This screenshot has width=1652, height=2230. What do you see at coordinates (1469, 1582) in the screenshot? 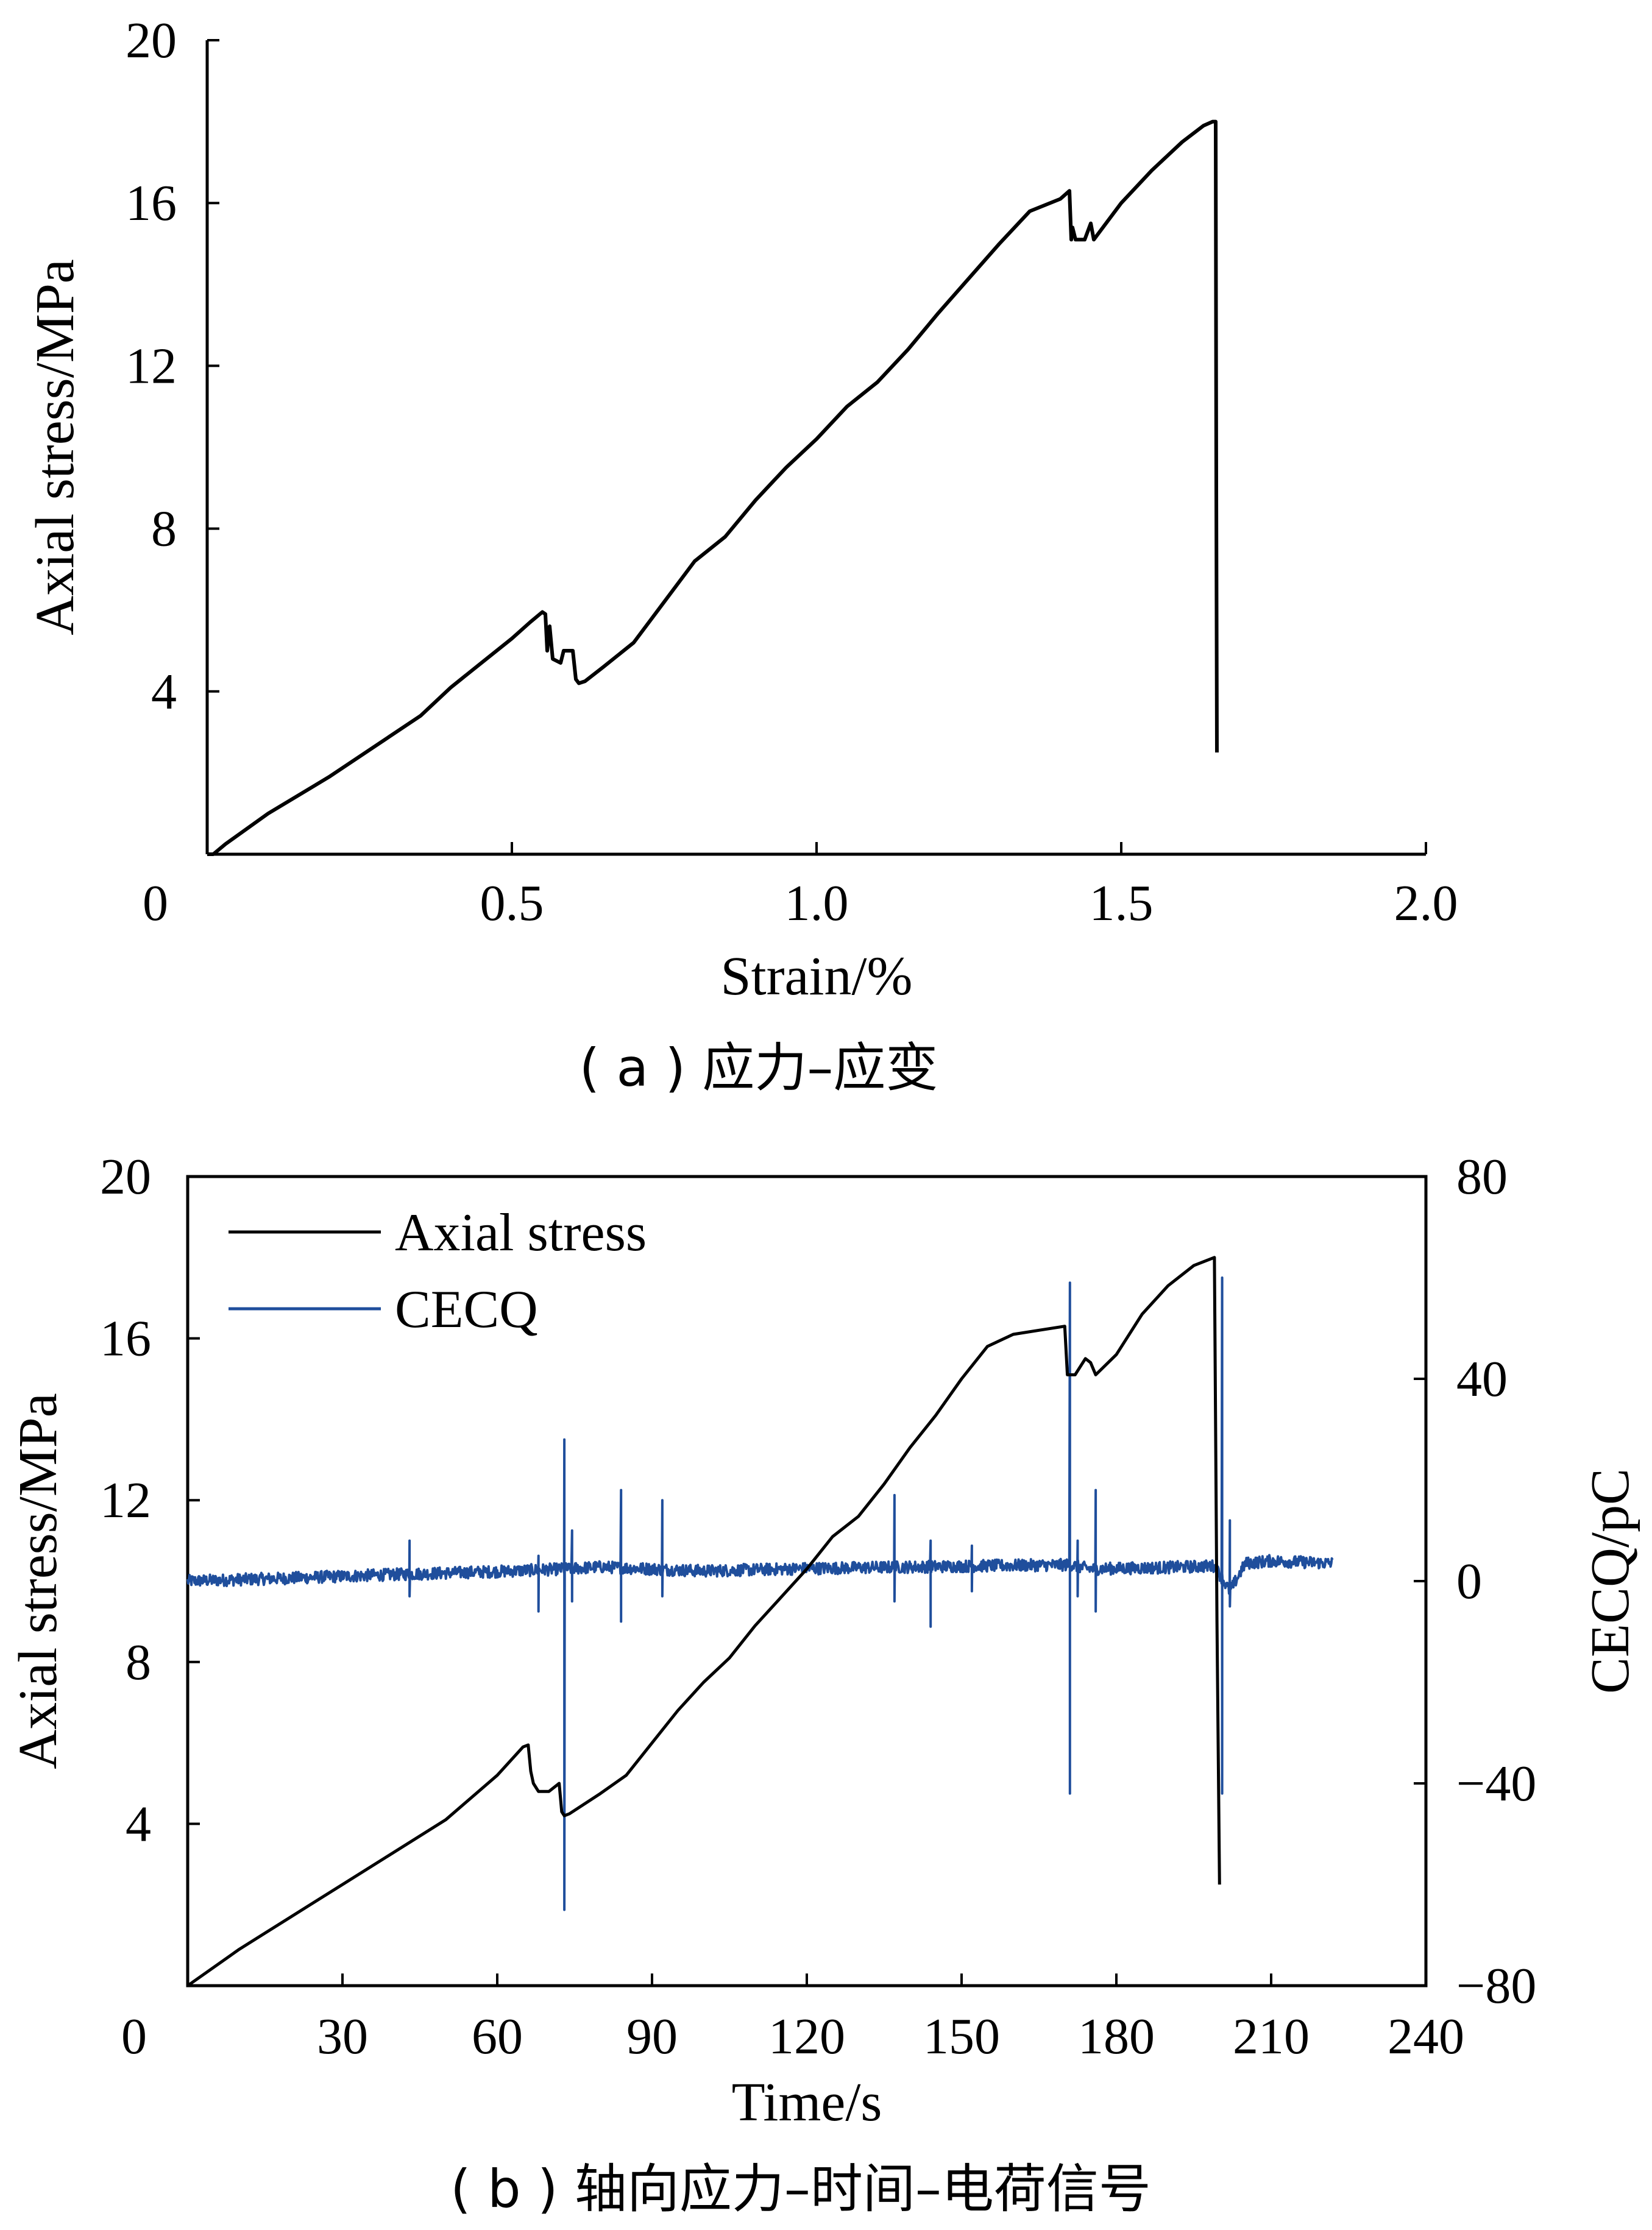
I see `chart-b-y2-tick-label: 0` at bounding box center [1469, 1582].